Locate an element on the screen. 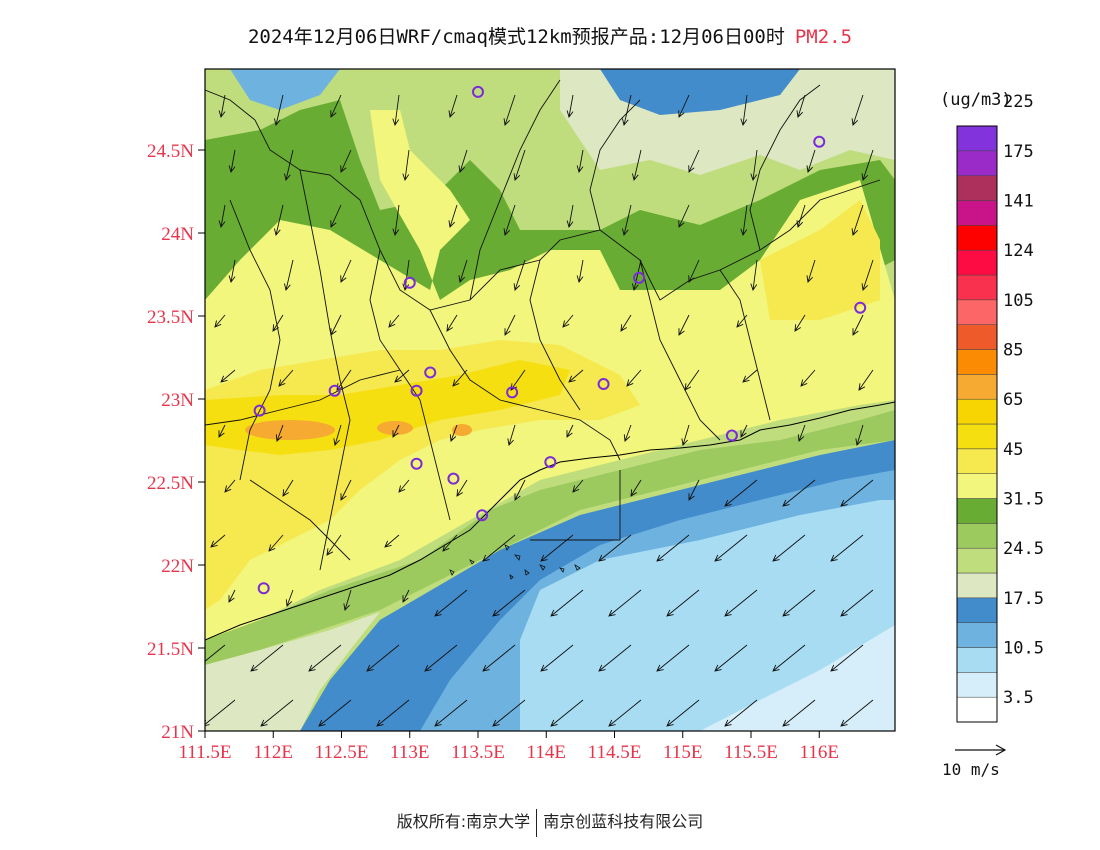  lon-tick-label: 111.5E is located at coordinates (205, 752).